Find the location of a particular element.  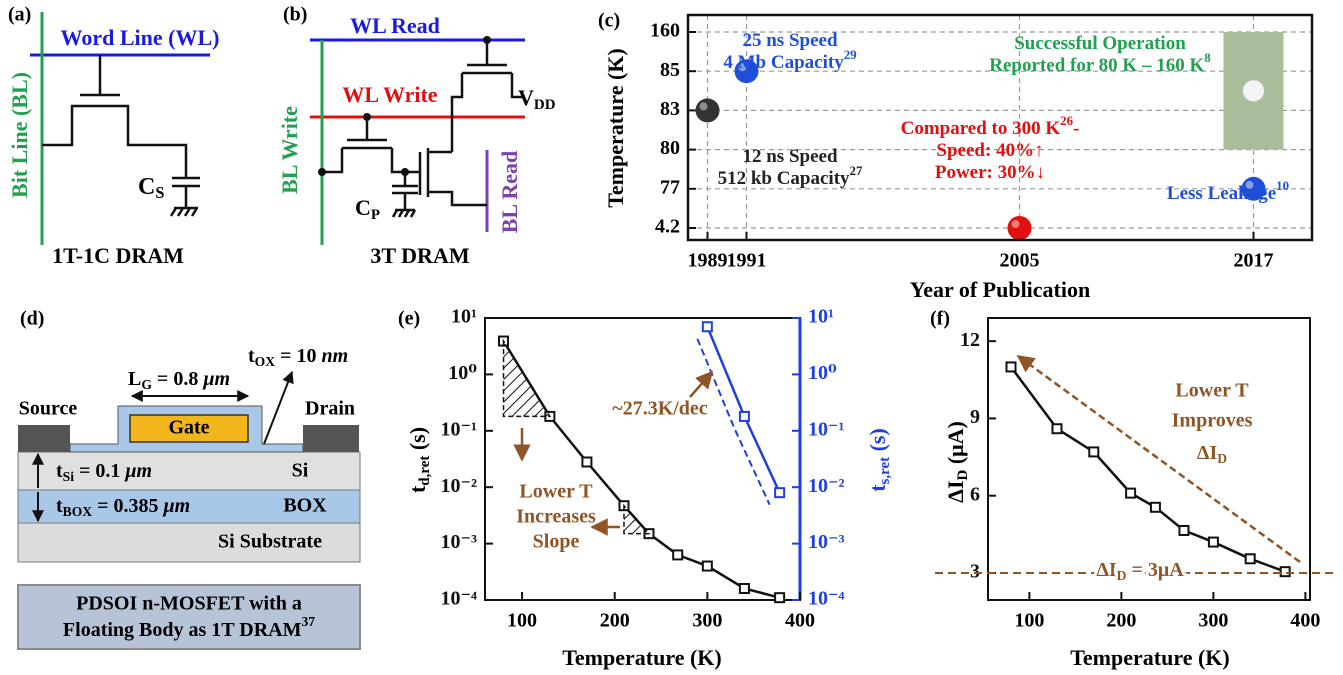

annotation: Power: 30%↓ is located at coordinates (990, 172).